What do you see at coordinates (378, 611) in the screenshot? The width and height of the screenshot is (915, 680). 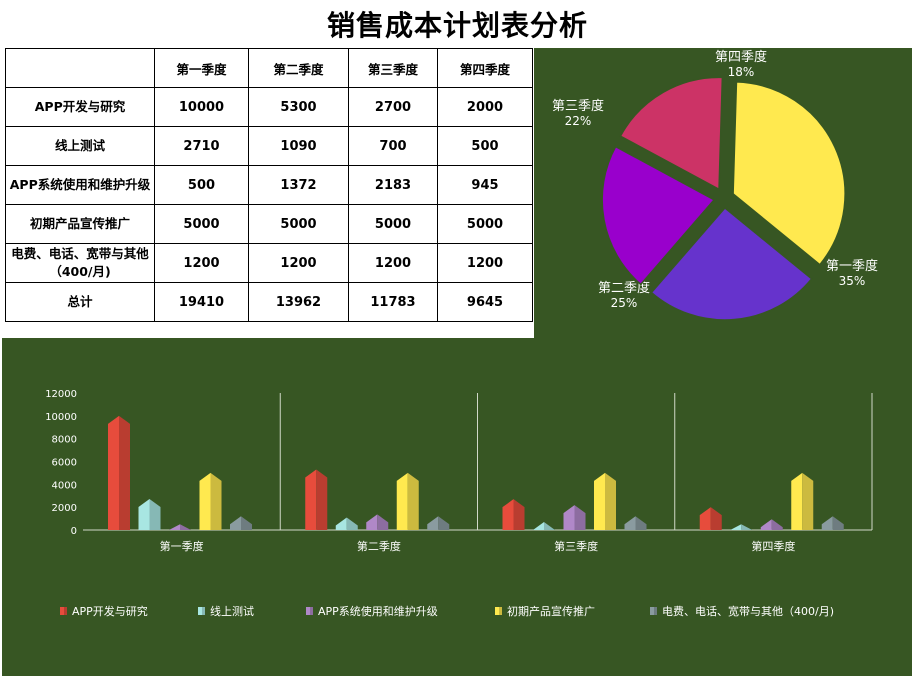 I see `legend-label: APP系统使用和维护升级` at bounding box center [378, 611].